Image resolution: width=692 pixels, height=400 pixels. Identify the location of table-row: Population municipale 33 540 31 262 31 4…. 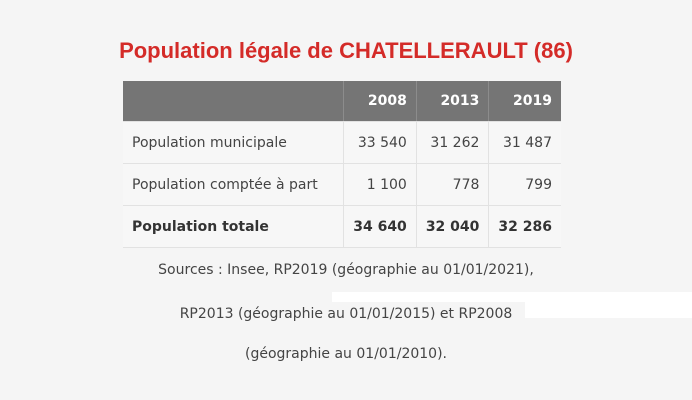
(342, 142).